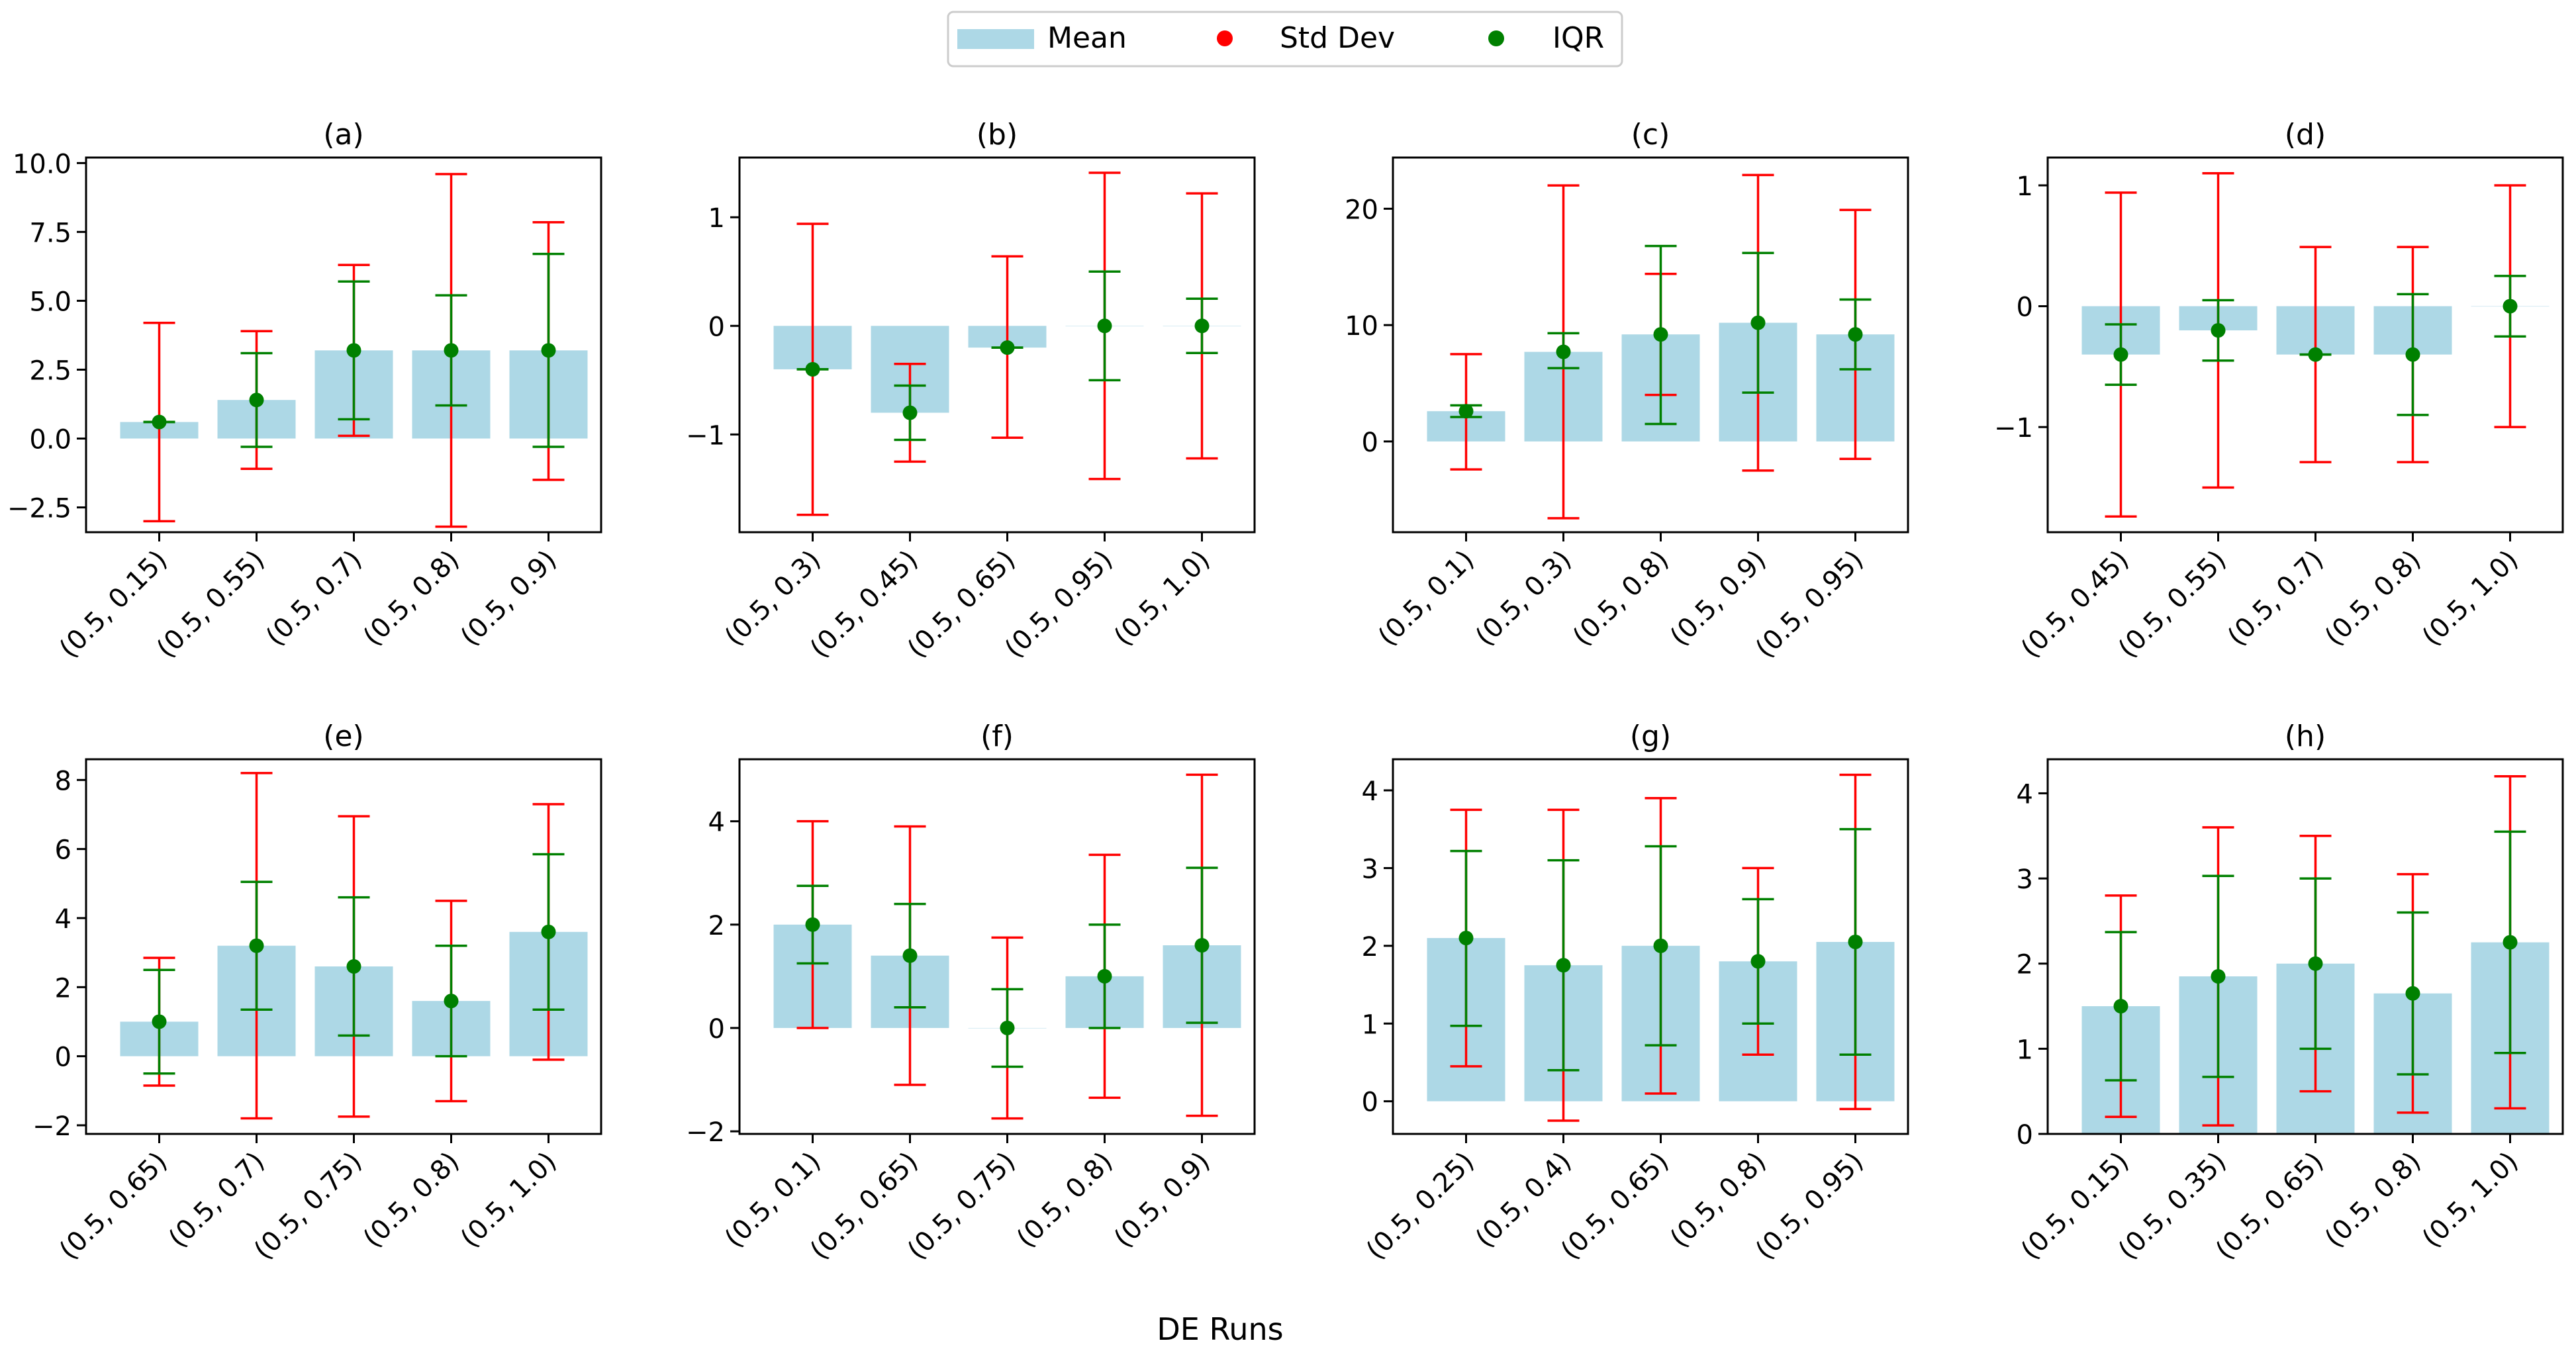 Image resolution: width=2576 pixels, height=1355 pixels. Describe the element at coordinates (42, 164) in the screenshot. I see `y-tick-label: 10.0` at that location.